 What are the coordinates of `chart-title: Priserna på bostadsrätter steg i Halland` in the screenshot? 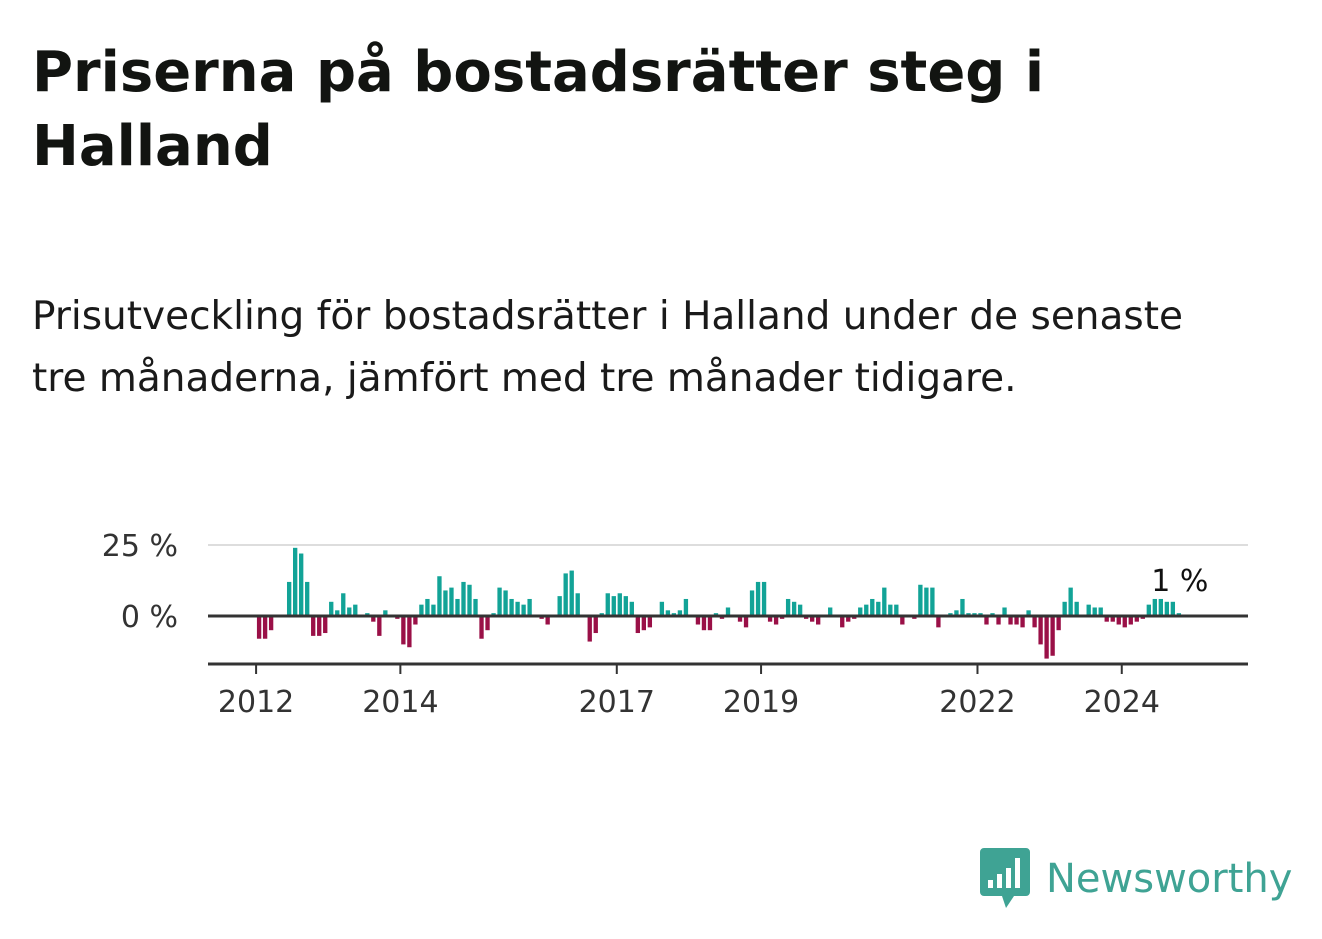 It's located at (538, 109).